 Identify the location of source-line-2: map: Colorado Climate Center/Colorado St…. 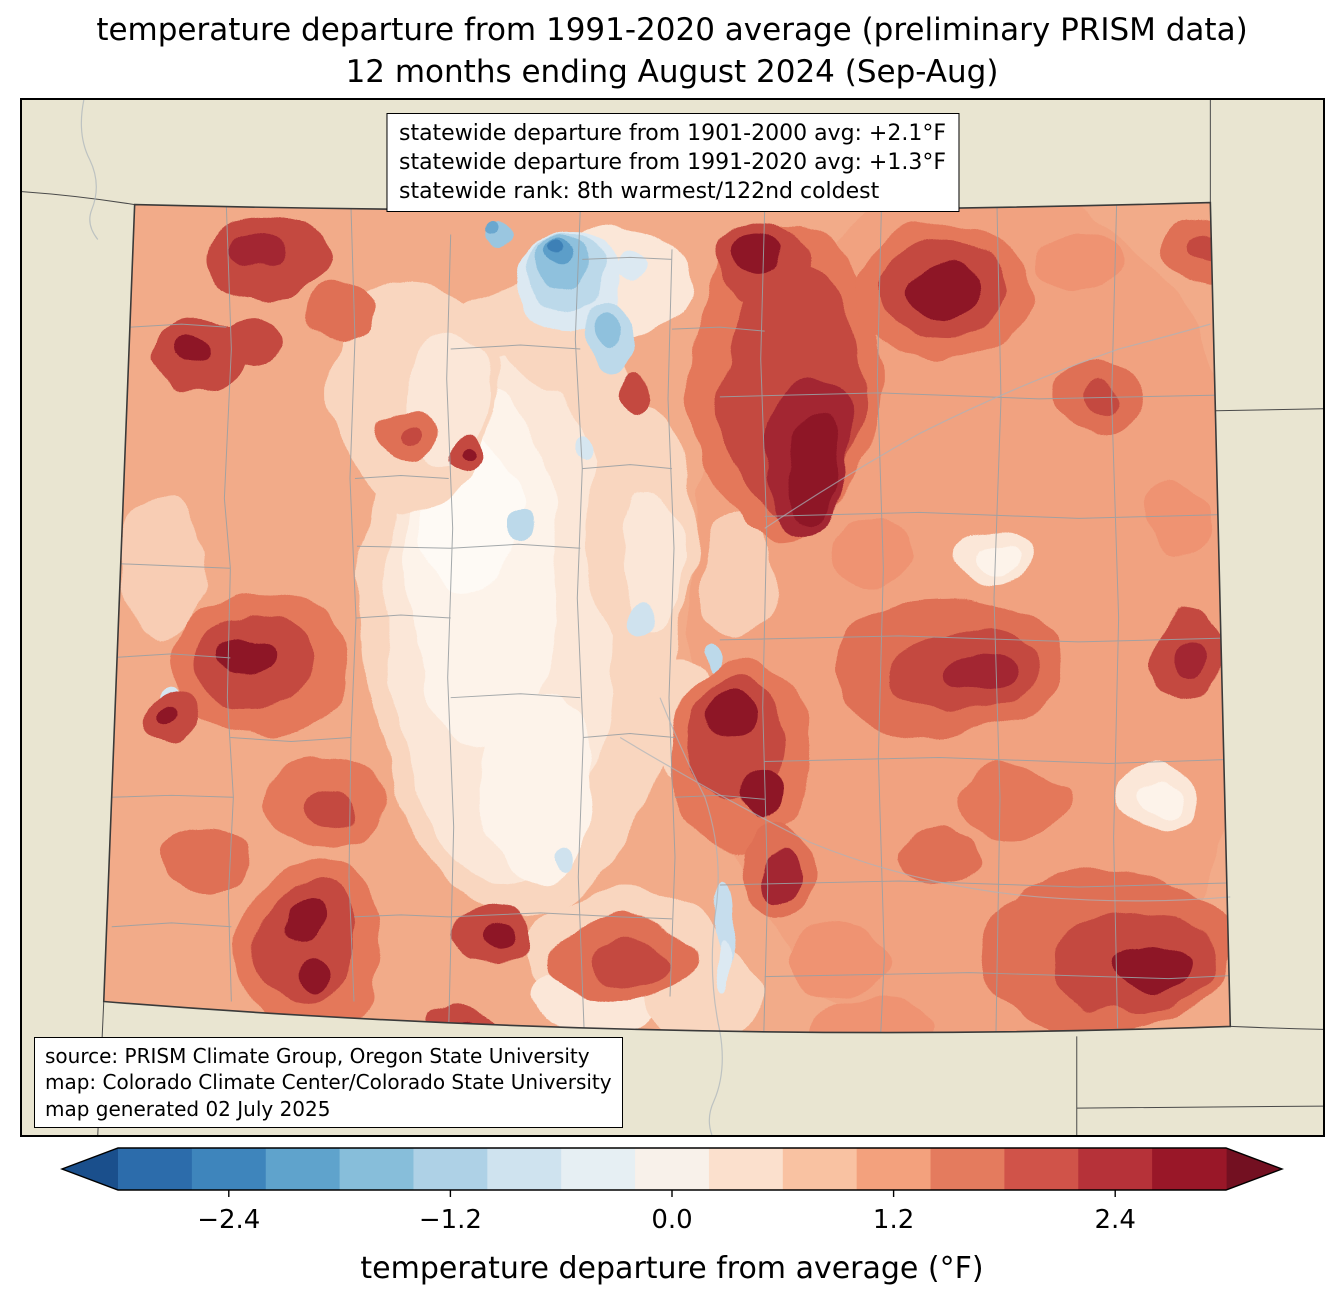
(328, 1082).